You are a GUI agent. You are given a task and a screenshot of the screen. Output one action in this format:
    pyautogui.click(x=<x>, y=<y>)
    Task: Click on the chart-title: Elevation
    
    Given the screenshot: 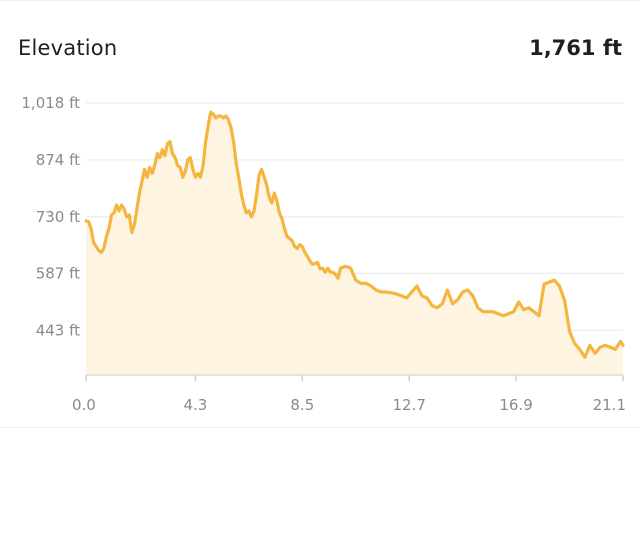 What is the action you would take?
    pyautogui.click(x=68, y=48)
    